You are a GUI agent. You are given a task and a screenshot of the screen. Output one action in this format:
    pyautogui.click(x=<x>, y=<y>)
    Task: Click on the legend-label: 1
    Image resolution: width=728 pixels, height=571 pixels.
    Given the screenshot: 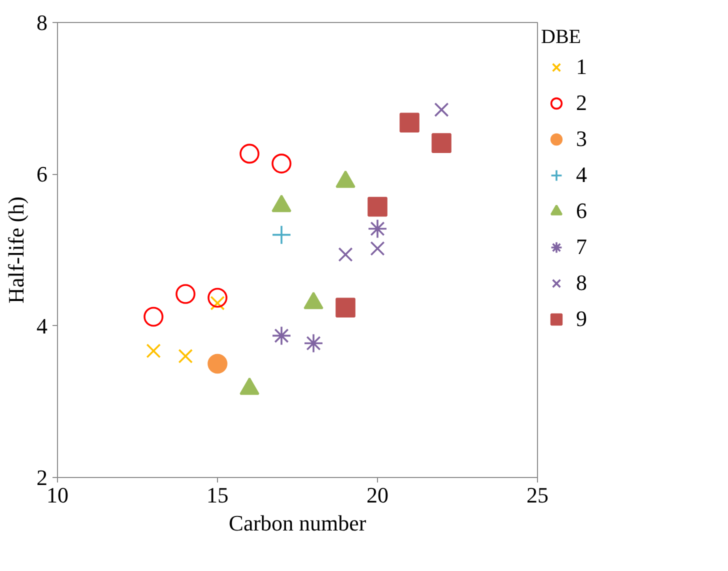 What is the action you would take?
    pyautogui.click(x=582, y=67)
    